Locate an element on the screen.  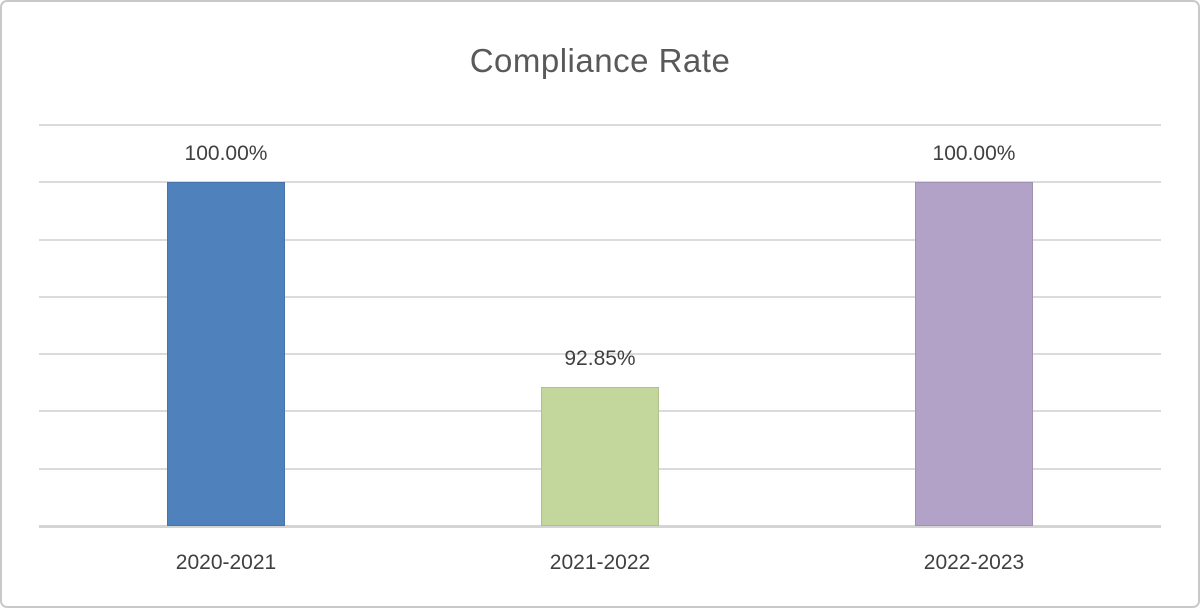
category-label: 2022-2023 is located at coordinates (974, 562).